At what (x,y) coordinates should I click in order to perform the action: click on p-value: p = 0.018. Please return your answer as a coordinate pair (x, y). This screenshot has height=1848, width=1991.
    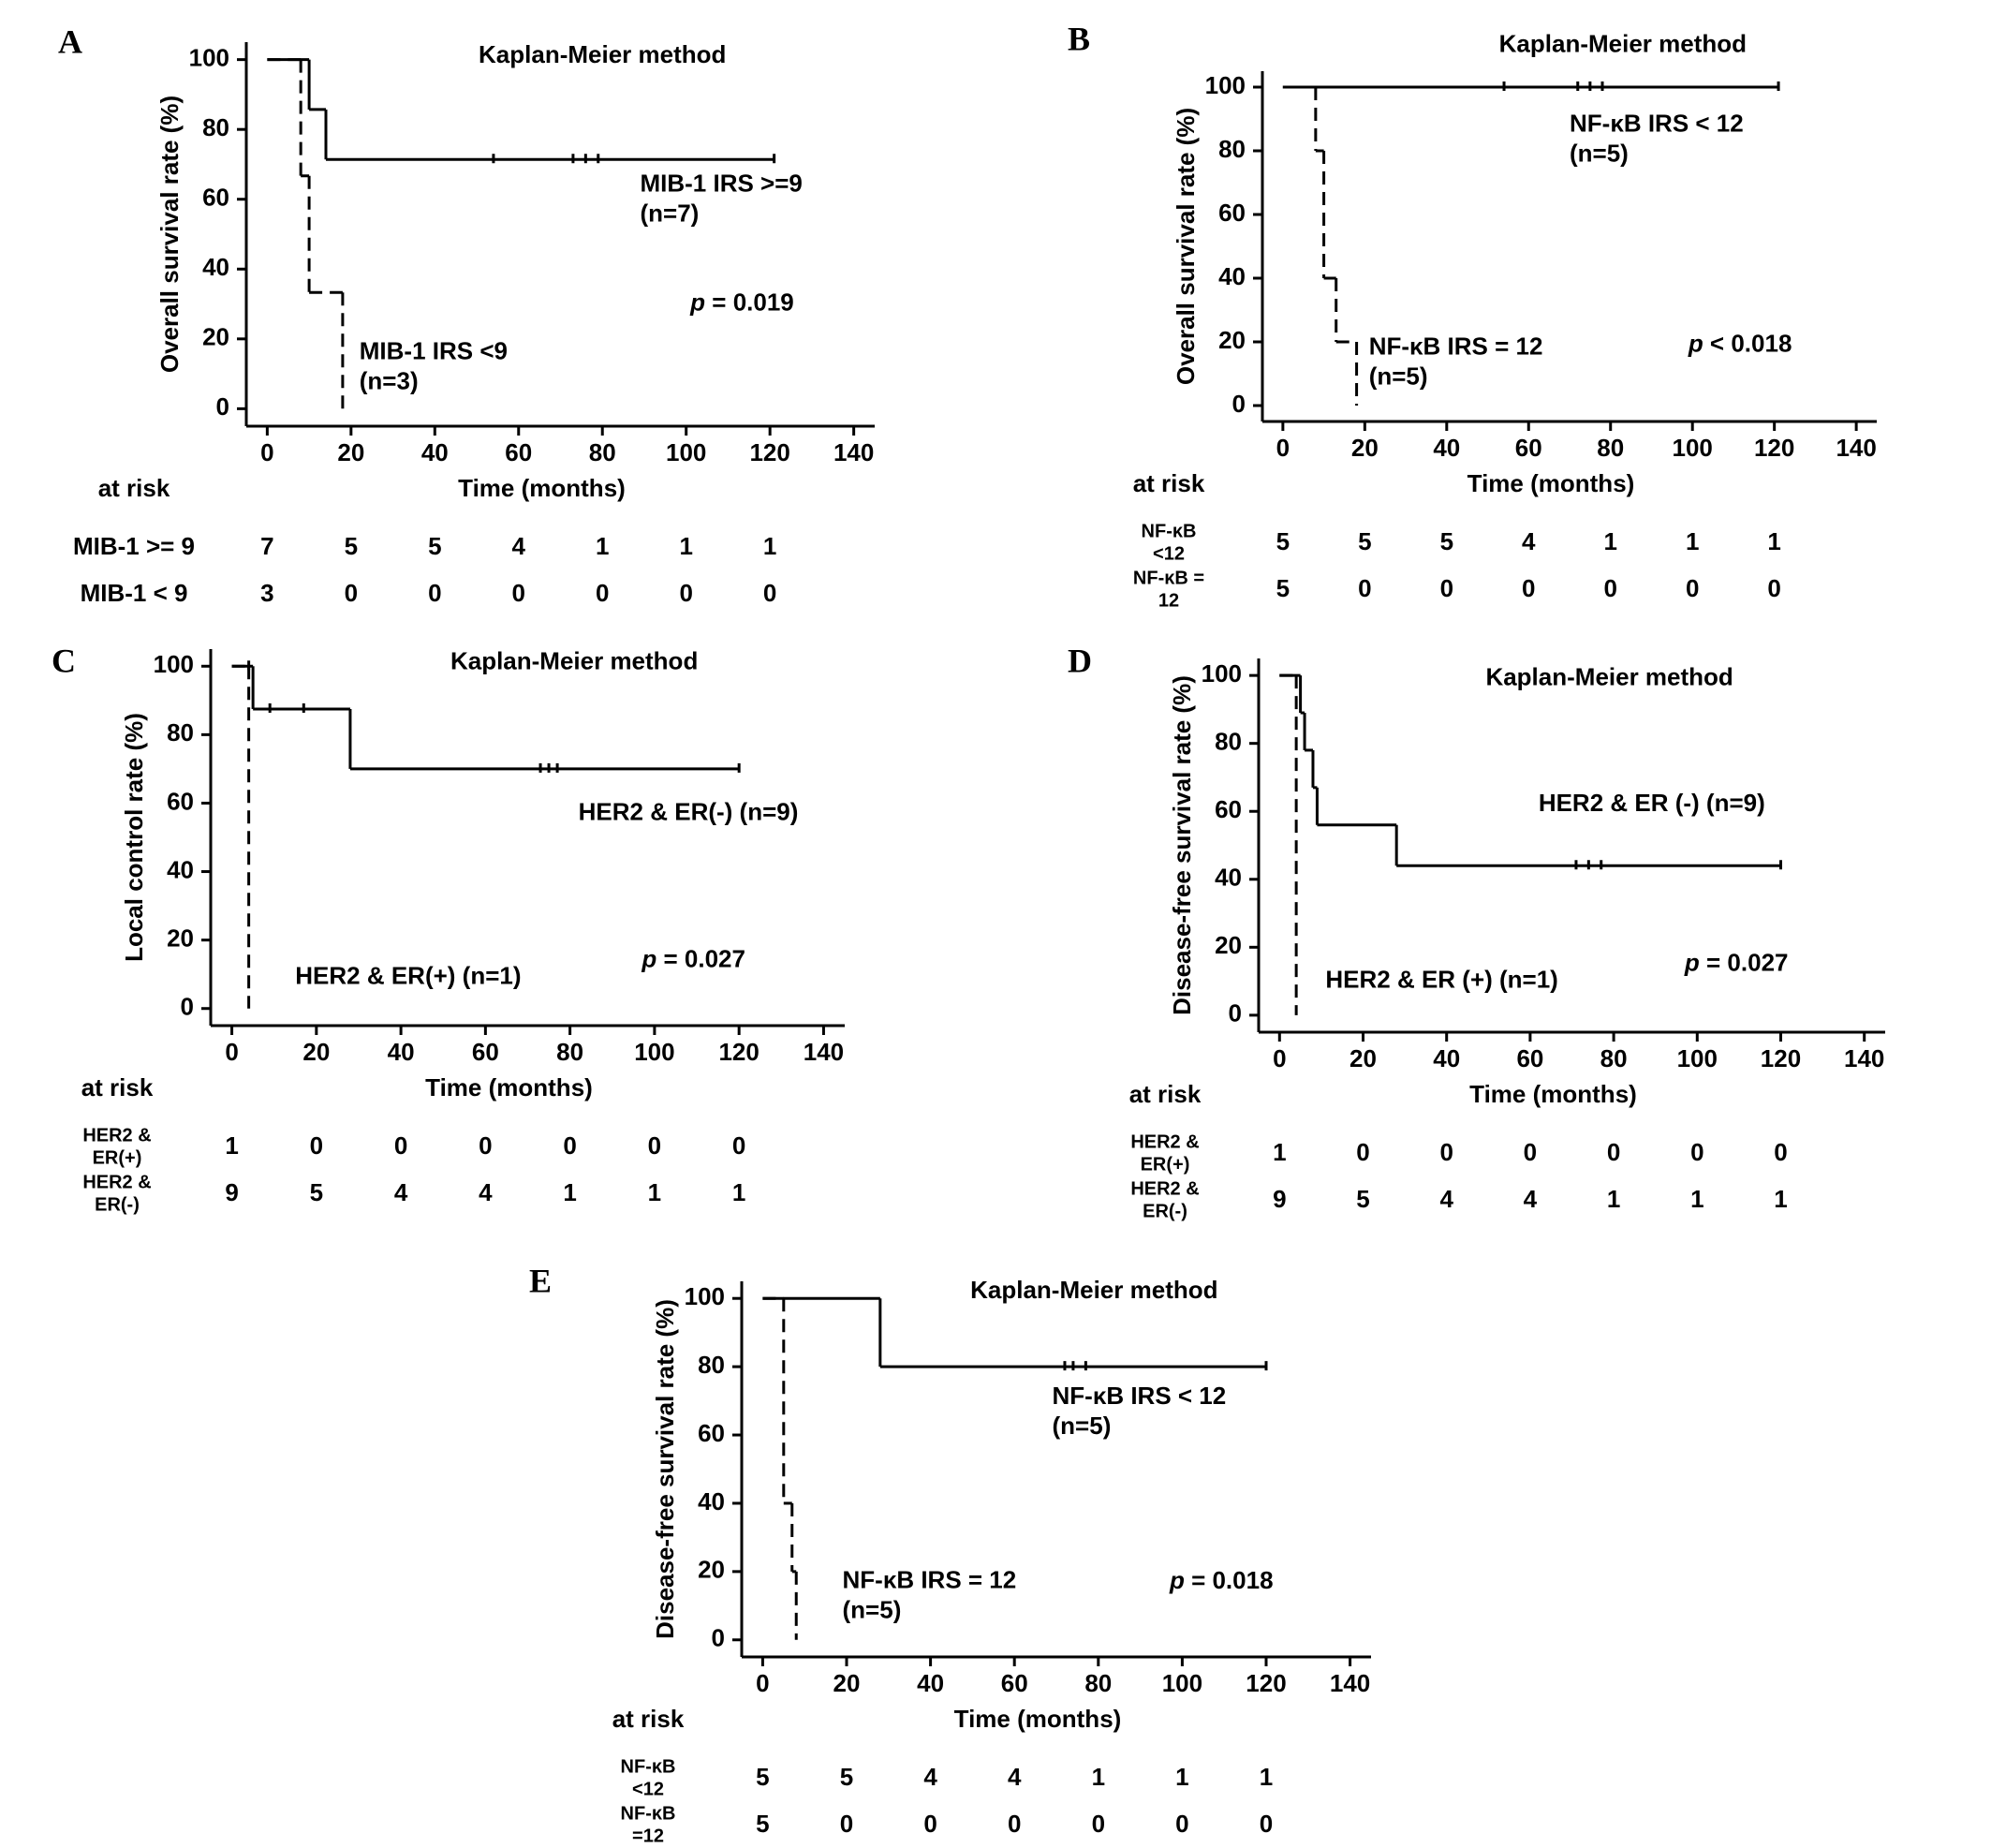
    Looking at the image, I should click on (1221, 1580).